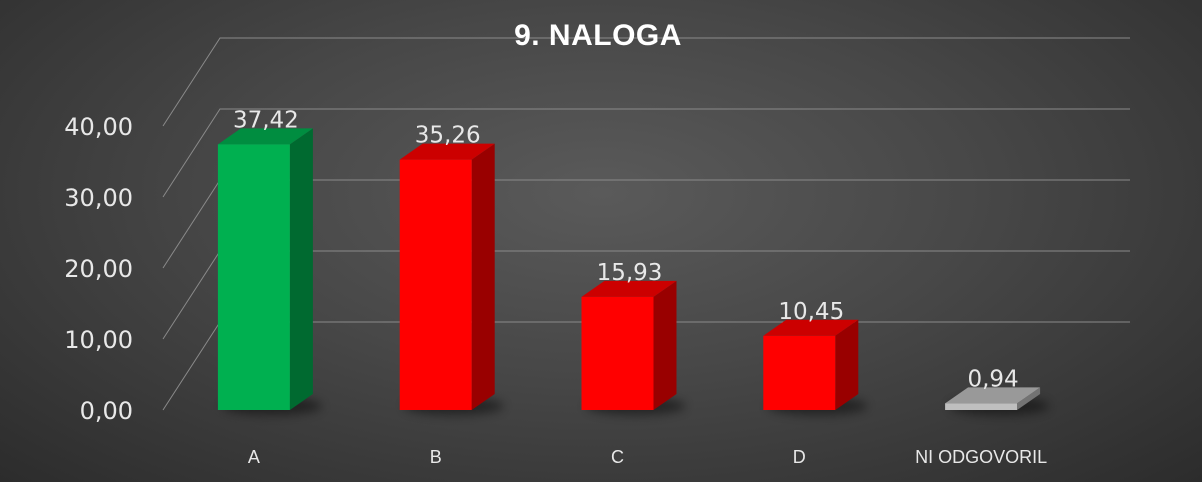 The height and width of the screenshot is (482, 1202). Describe the element at coordinates (981, 457) in the screenshot. I see `x-tick-label: NI ODGOVORIL` at that location.